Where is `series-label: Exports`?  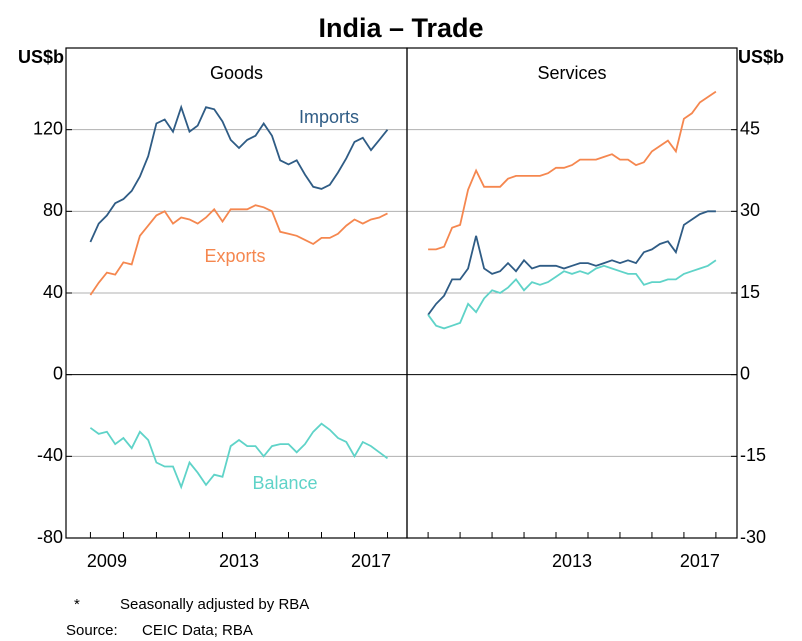
series-label: Exports is located at coordinates (234, 256).